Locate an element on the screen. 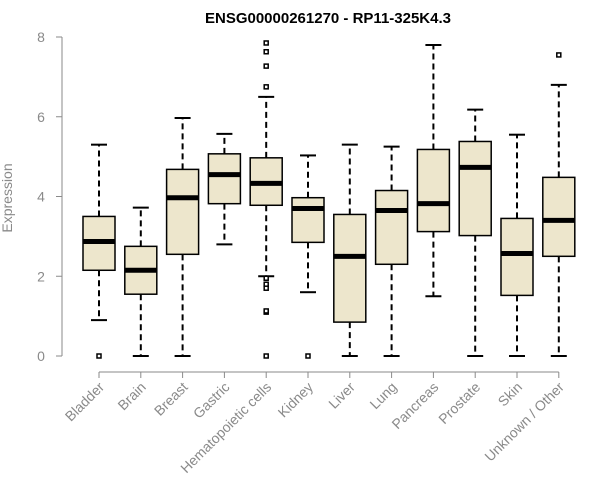  chart-title: ENSG00000261270 - RP11-325K4.3 is located at coordinates (328, 18).